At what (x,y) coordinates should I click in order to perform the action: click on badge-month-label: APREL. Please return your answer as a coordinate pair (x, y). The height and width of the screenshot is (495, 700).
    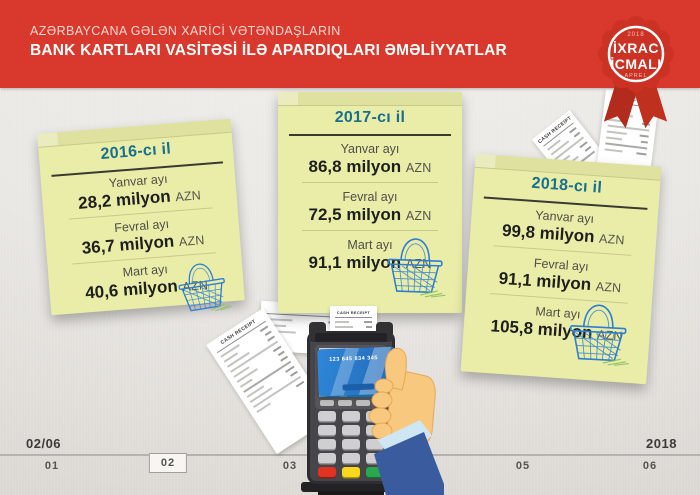
    Looking at the image, I should click on (636, 76).